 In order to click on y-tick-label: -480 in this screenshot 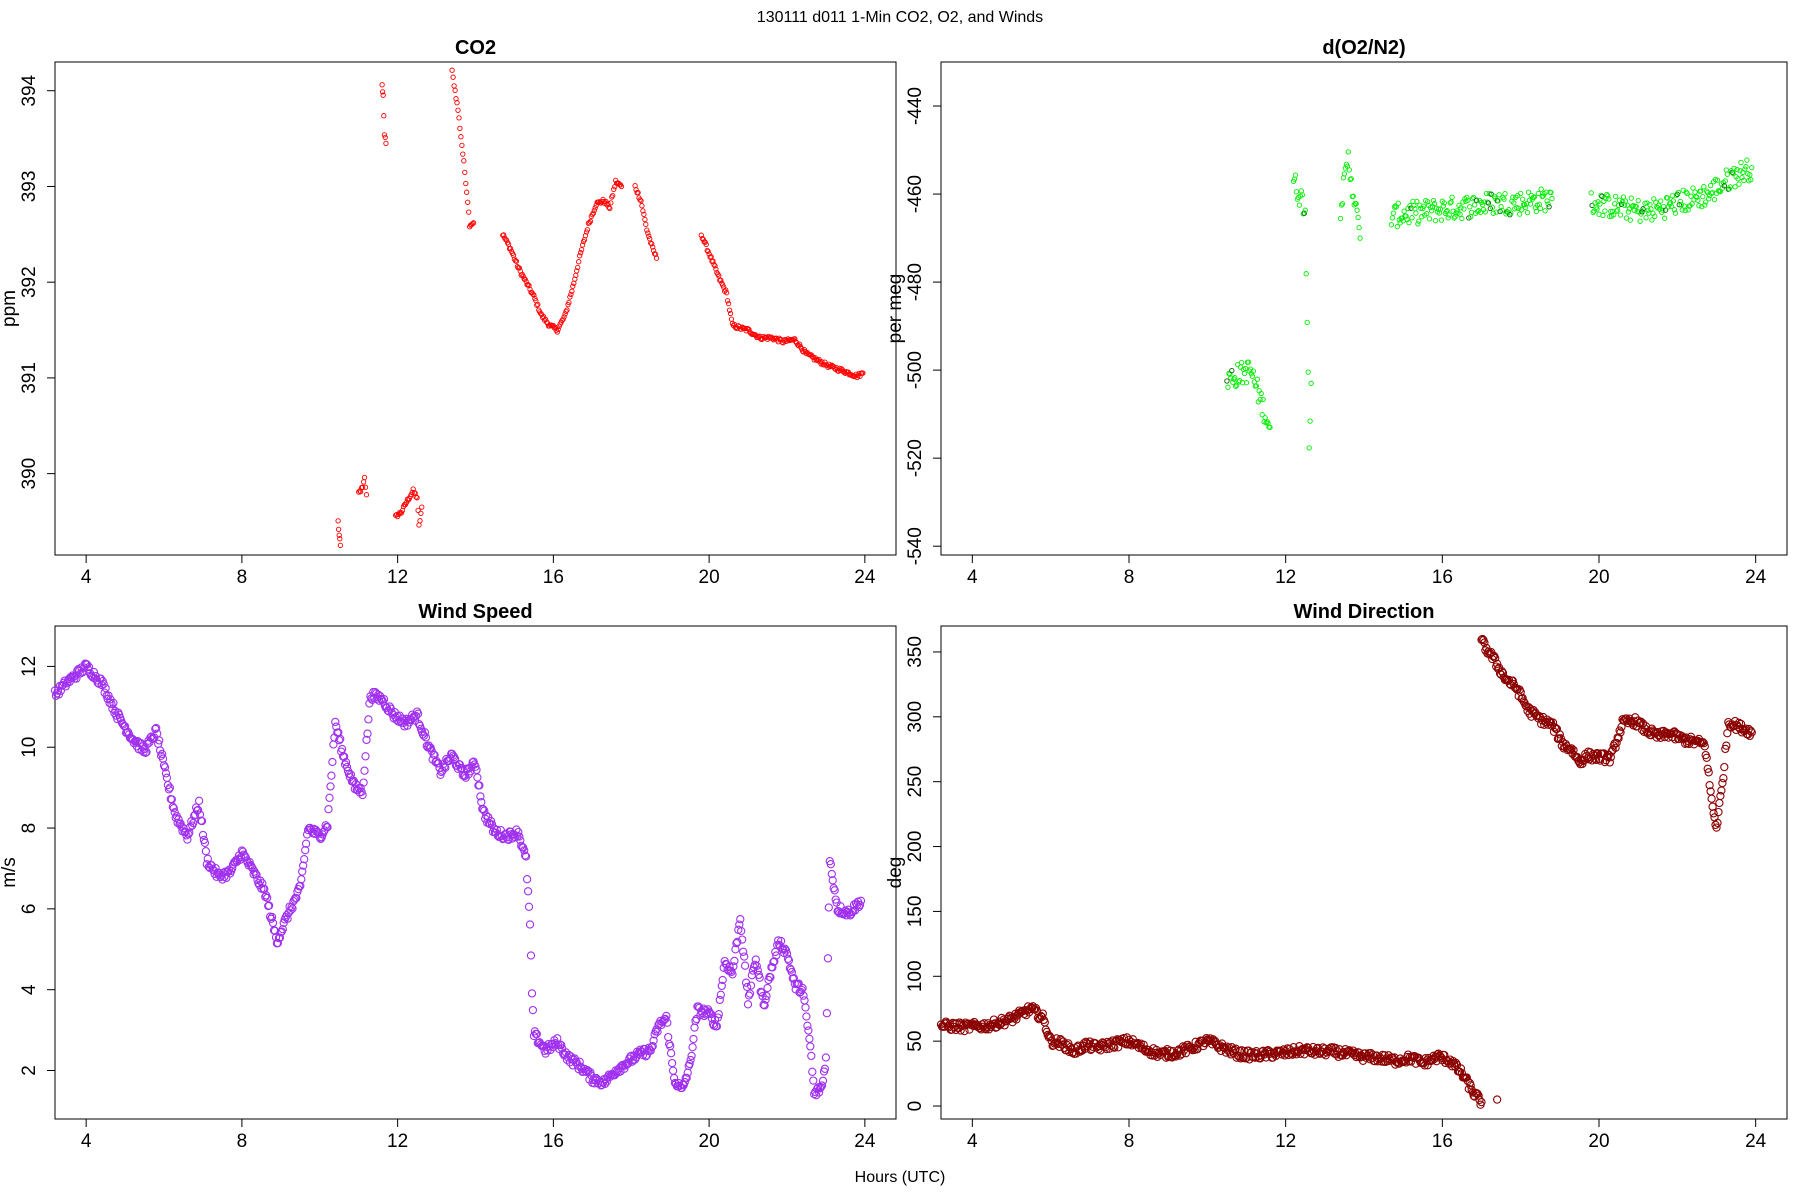, I will do `click(915, 282)`.